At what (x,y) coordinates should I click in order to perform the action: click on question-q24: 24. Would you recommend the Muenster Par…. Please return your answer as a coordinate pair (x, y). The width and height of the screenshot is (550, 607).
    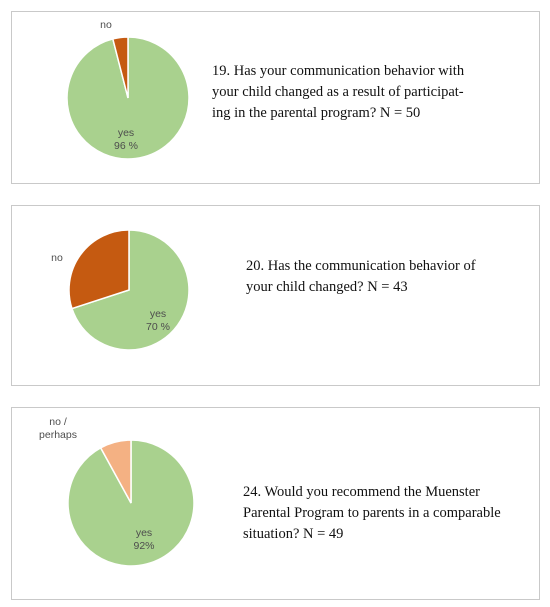
    Looking at the image, I should click on (372, 513).